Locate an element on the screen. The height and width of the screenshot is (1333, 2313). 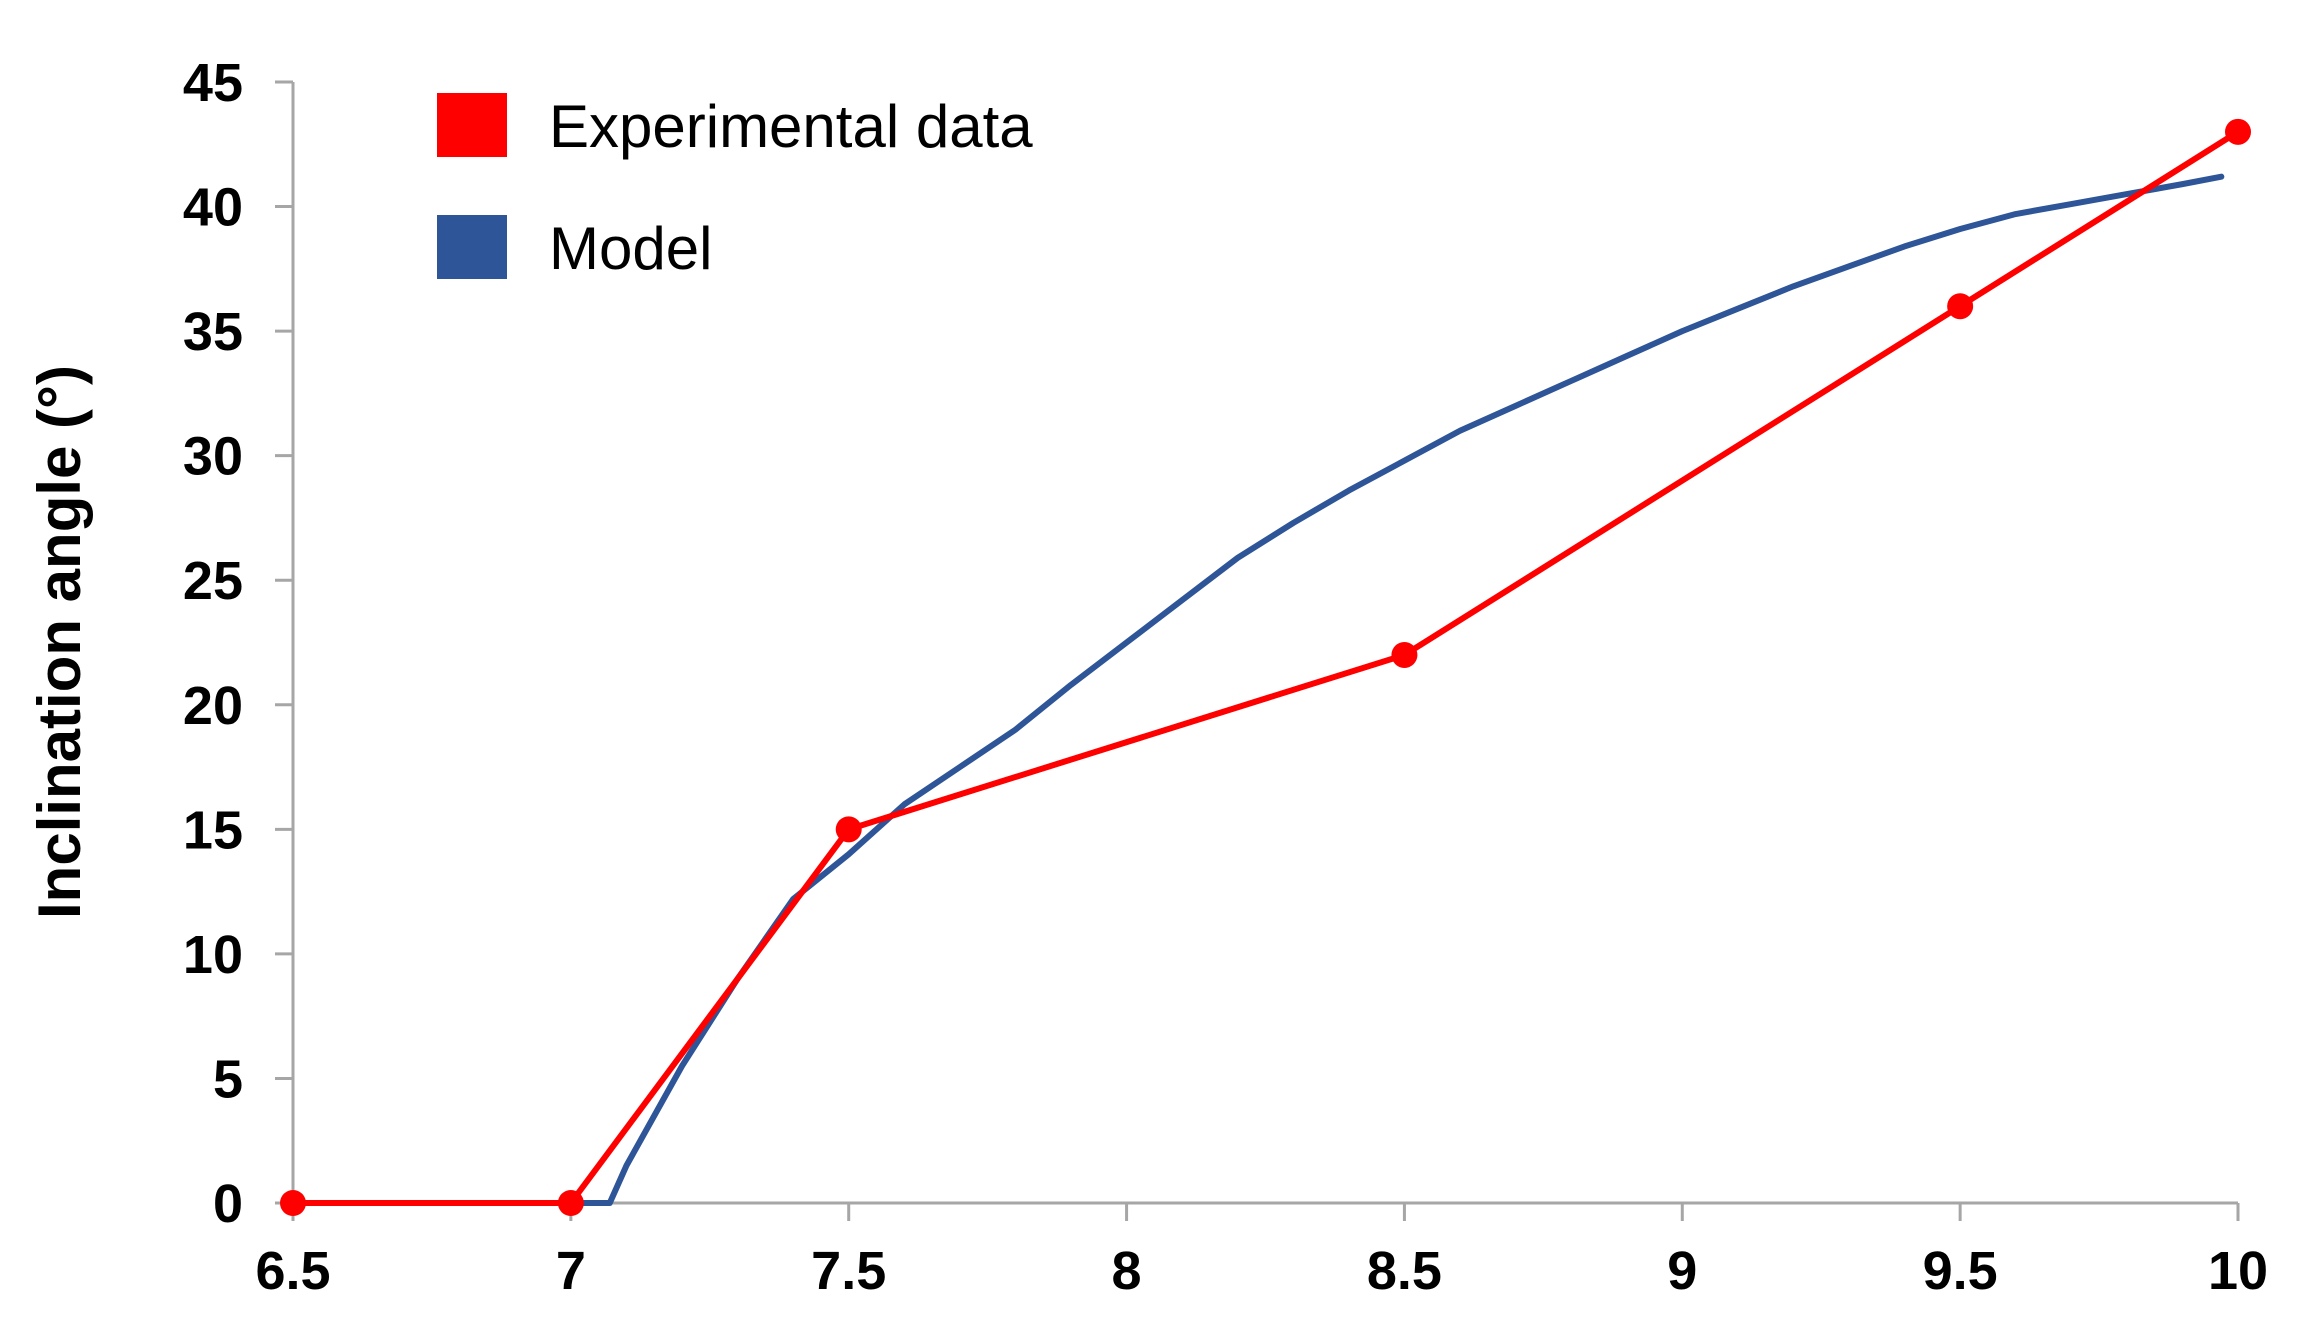
y-tick-label: 25 is located at coordinates (213, 581).